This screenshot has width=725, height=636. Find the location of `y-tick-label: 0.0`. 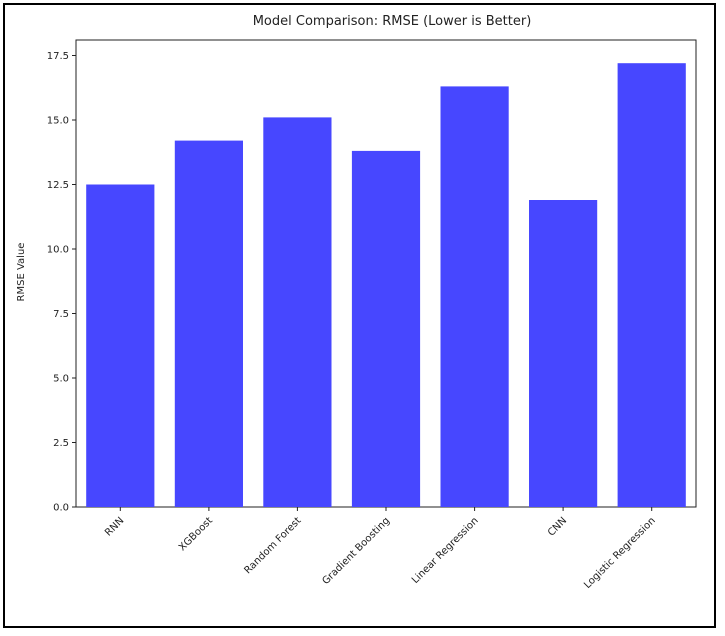

y-tick-label: 0.0 is located at coordinates (61, 508).